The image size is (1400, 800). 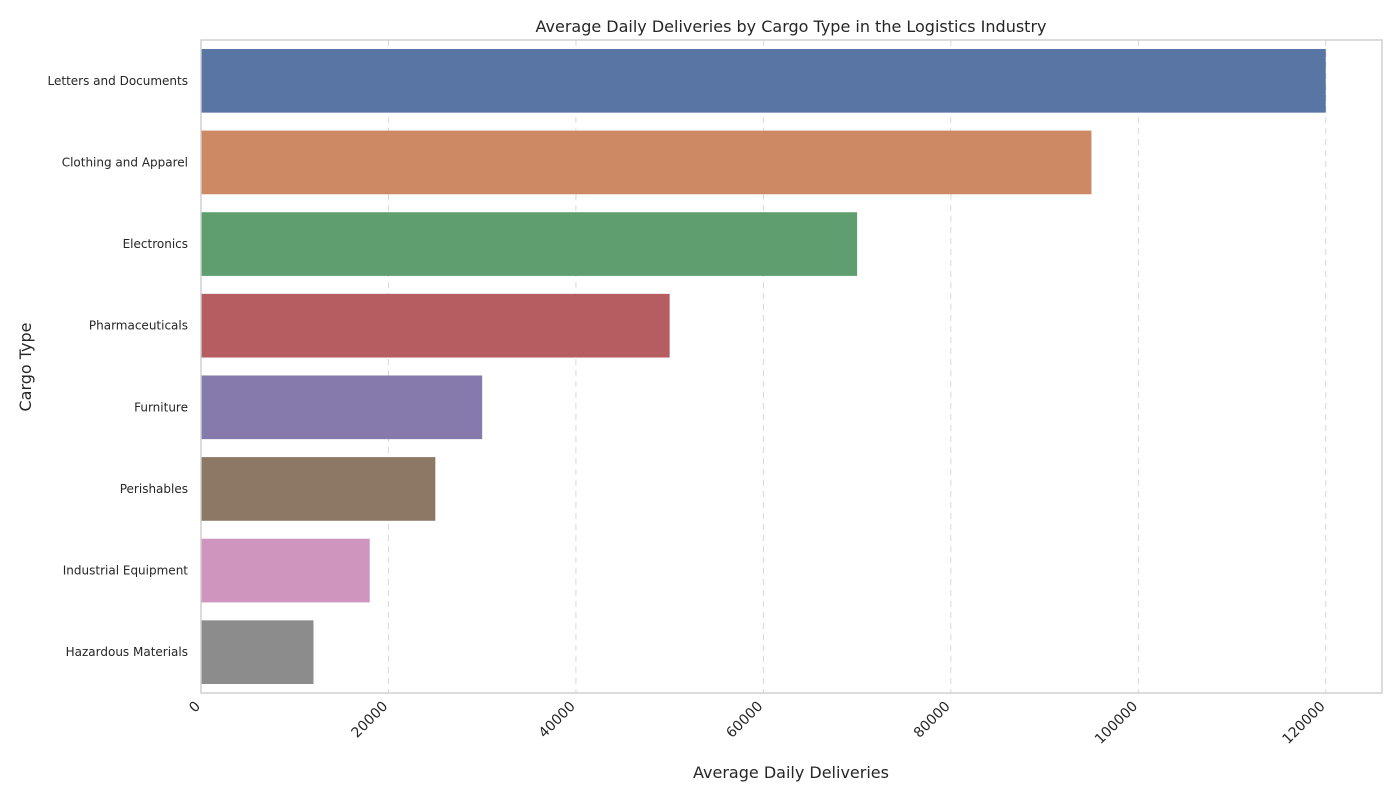 What do you see at coordinates (154, 489) in the screenshot?
I see `y-tick-label: Perishables` at bounding box center [154, 489].